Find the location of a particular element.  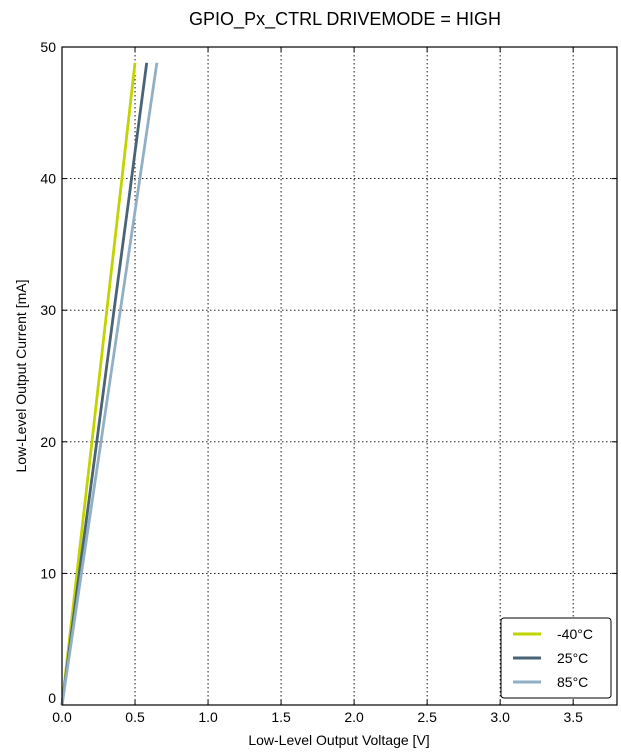

series-lines is located at coordinates (109, 384).